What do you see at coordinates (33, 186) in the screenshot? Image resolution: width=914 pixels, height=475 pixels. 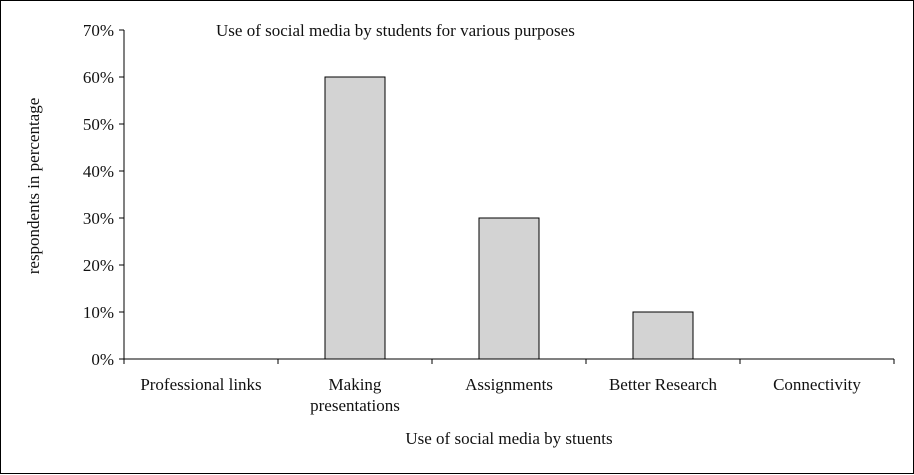 I see `y-axis-label: respondents in percentage` at bounding box center [33, 186].